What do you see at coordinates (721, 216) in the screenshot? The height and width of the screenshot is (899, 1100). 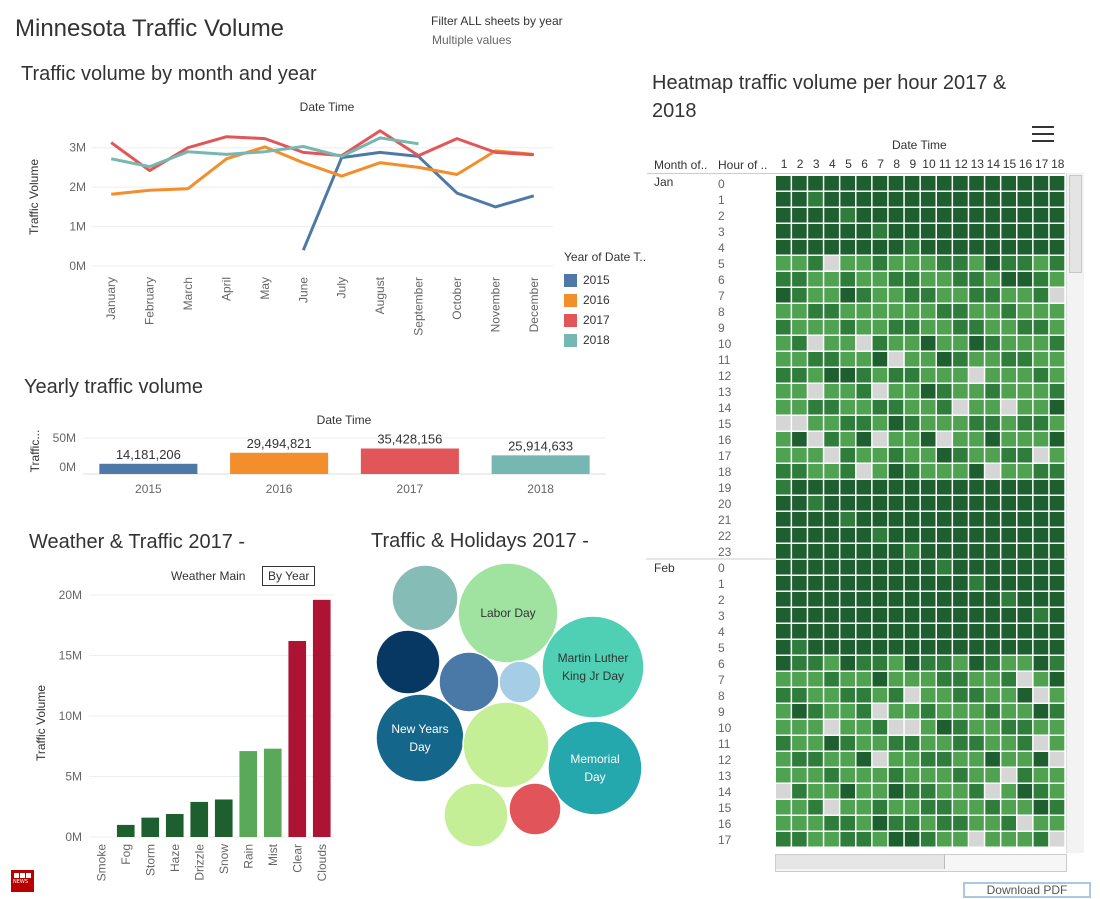 I see `heatmap-hour-label: 2` at bounding box center [721, 216].